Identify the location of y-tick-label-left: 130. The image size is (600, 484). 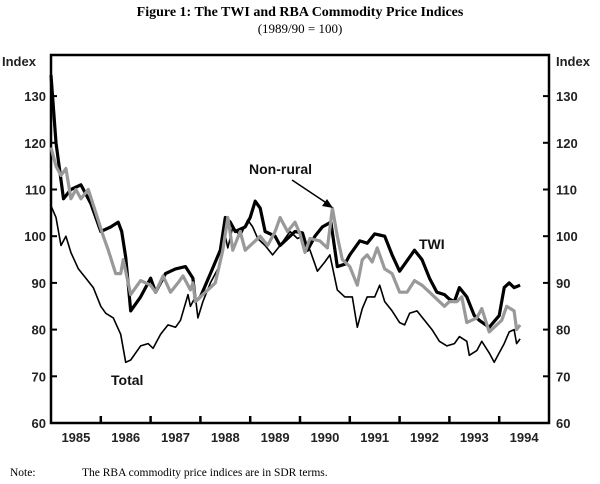
(35, 96).